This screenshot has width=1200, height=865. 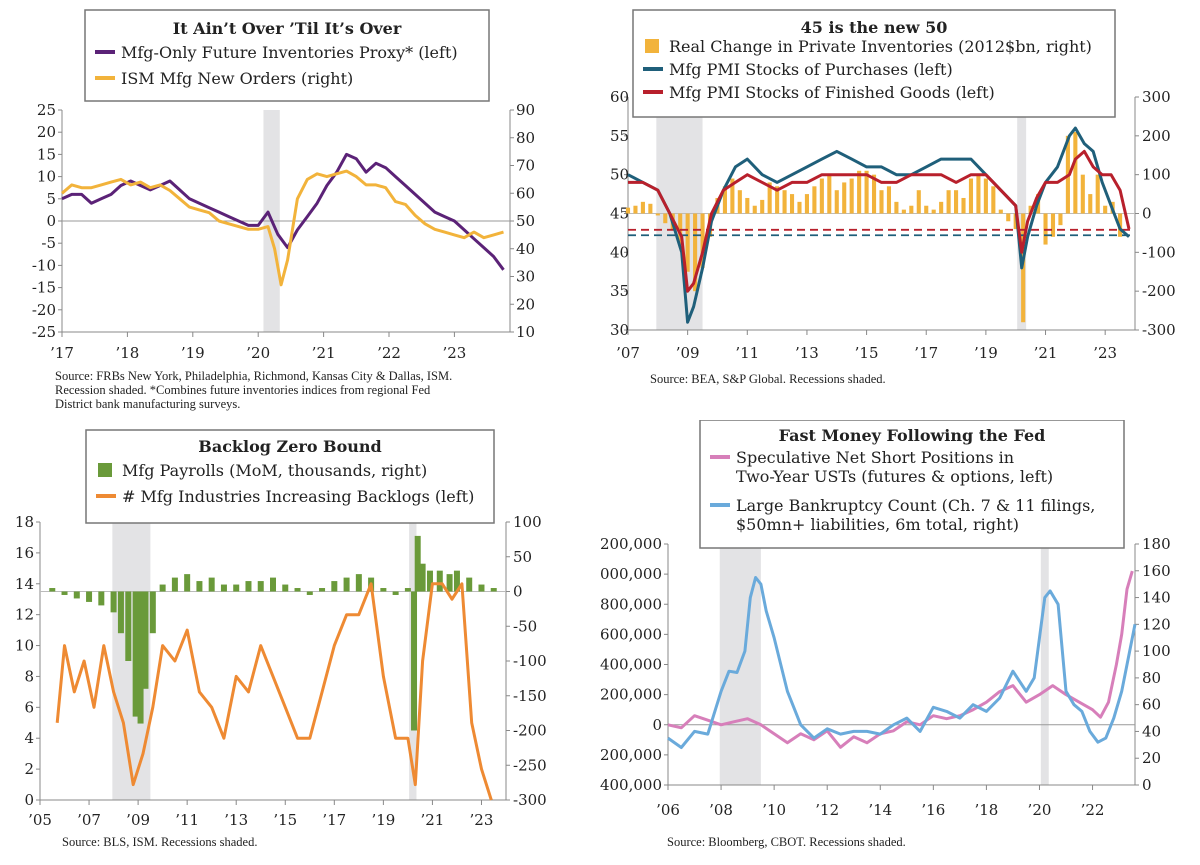 What do you see at coordinates (46, 154) in the screenshot?
I see `y-tick-label-left: 15` at bounding box center [46, 154].